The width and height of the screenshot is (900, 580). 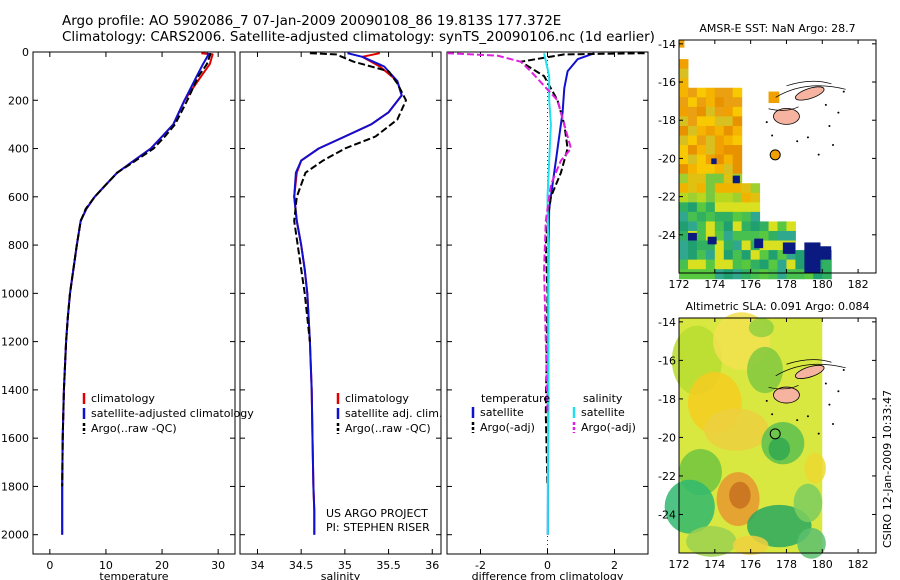 What do you see at coordinates (774, 97) in the screenshot?
I see `sst-offshore-pixel` at bounding box center [774, 97].